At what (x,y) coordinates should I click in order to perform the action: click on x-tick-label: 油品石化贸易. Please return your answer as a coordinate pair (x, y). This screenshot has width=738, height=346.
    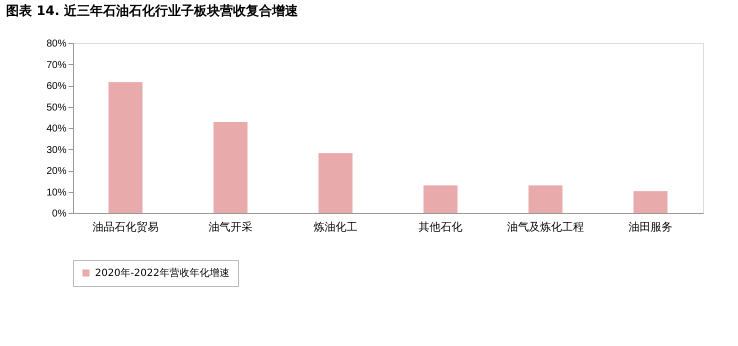
    Looking at the image, I should click on (125, 227).